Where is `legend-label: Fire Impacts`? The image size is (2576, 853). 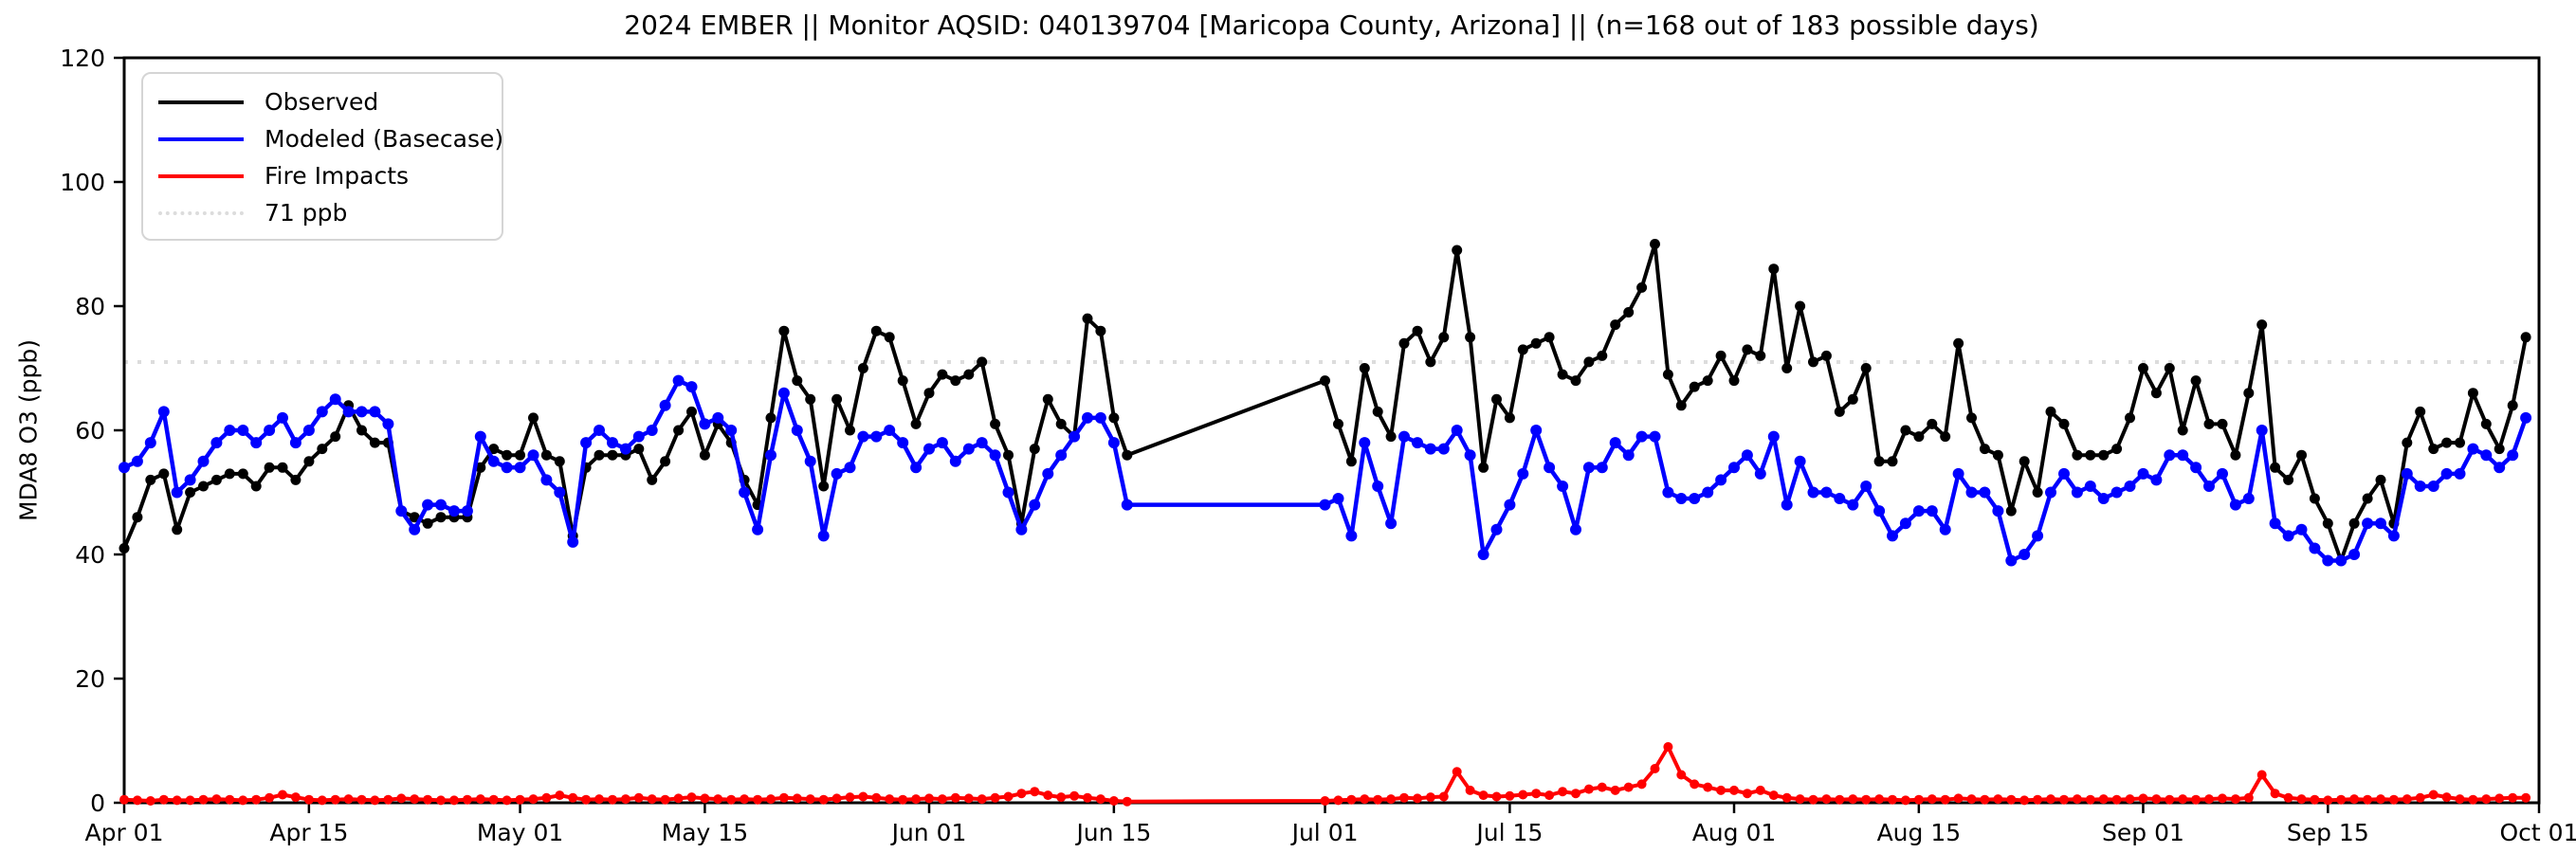 legend-label: Fire Impacts is located at coordinates (337, 176).